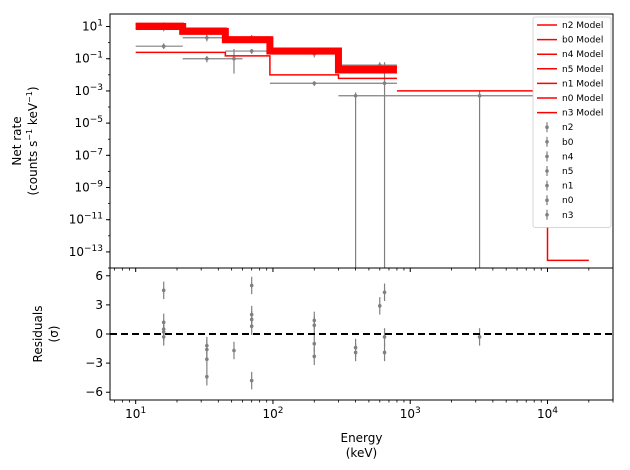 Image resolution: width=630 pixels, height=470 pixels. What do you see at coordinates (567, 187) in the screenshot?
I see `legend-data-label-4: n1` at bounding box center [567, 187].